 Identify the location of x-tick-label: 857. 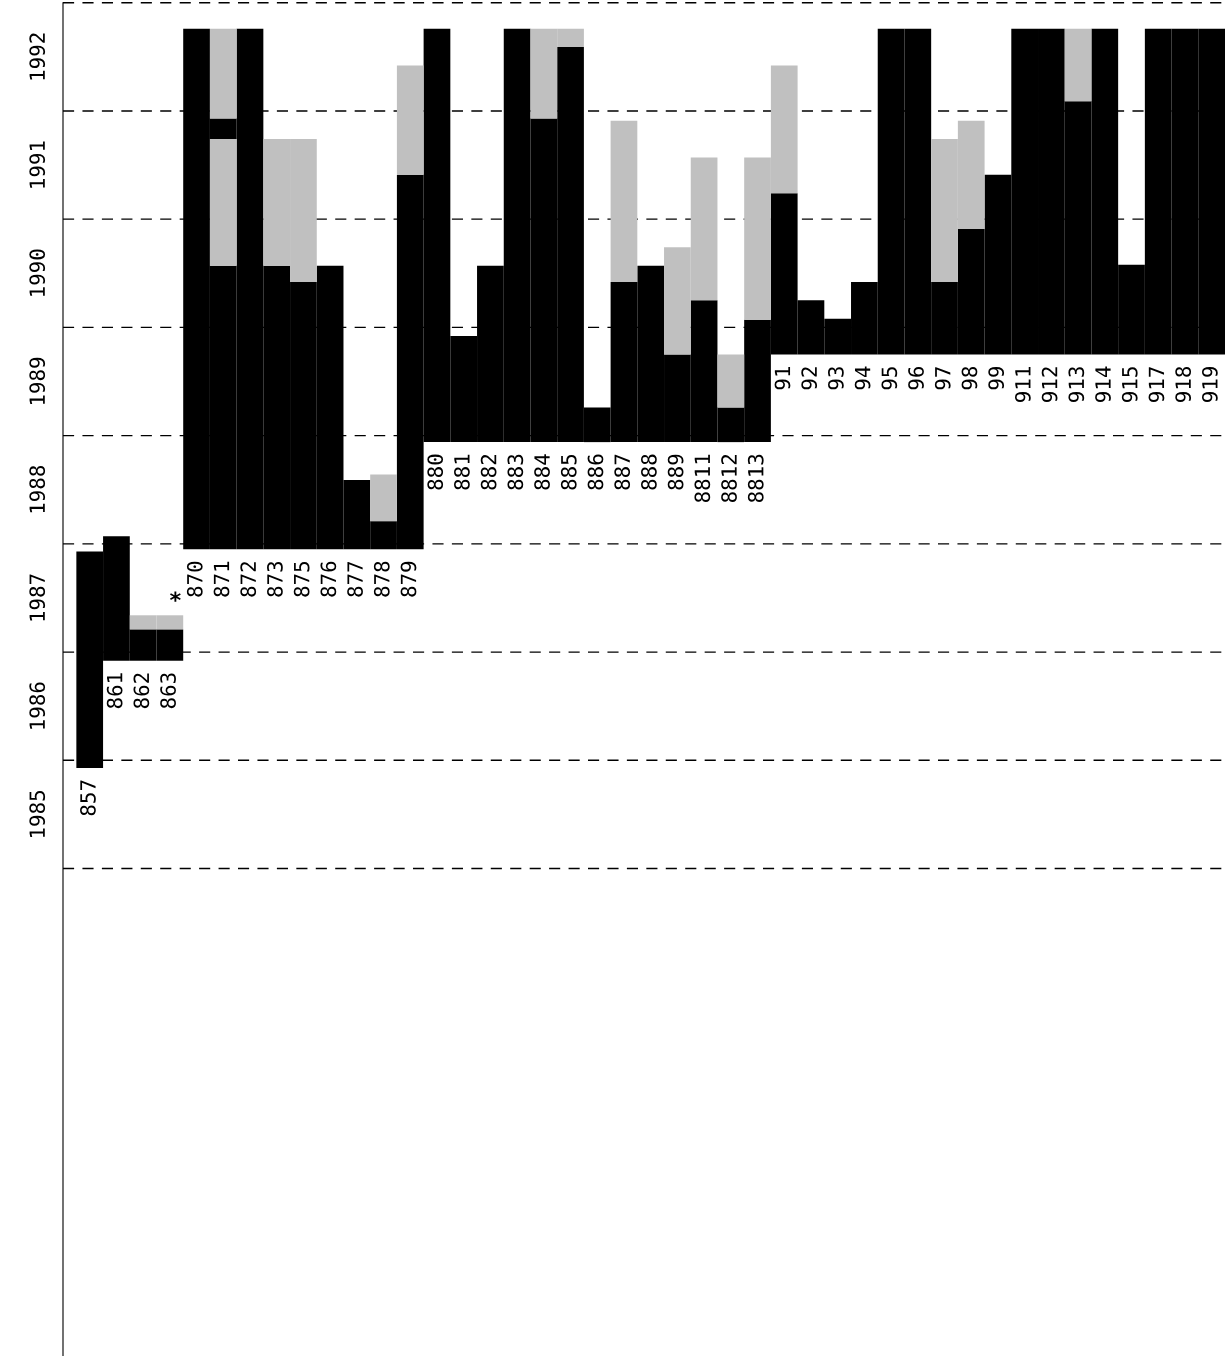
(88, 798).